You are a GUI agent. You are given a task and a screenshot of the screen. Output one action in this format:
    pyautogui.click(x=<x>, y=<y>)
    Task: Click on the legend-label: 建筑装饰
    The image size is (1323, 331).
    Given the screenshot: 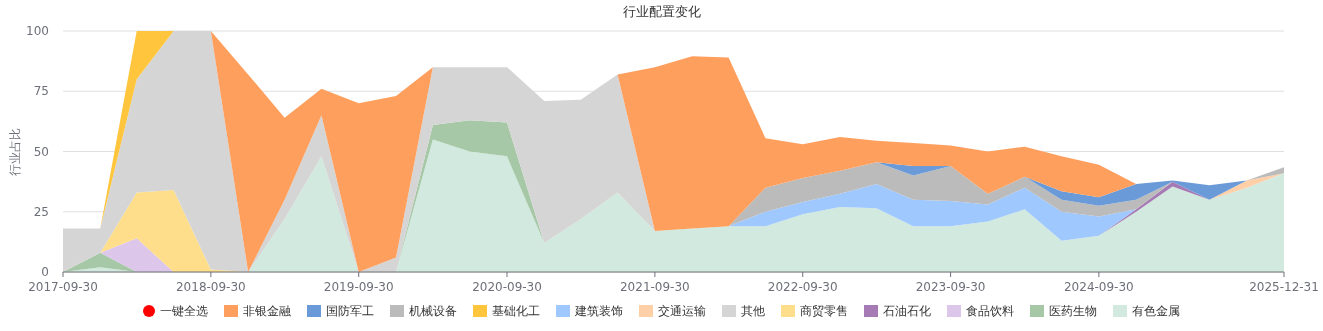 What is the action you would take?
    pyautogui.click(x=598, y=311)
    